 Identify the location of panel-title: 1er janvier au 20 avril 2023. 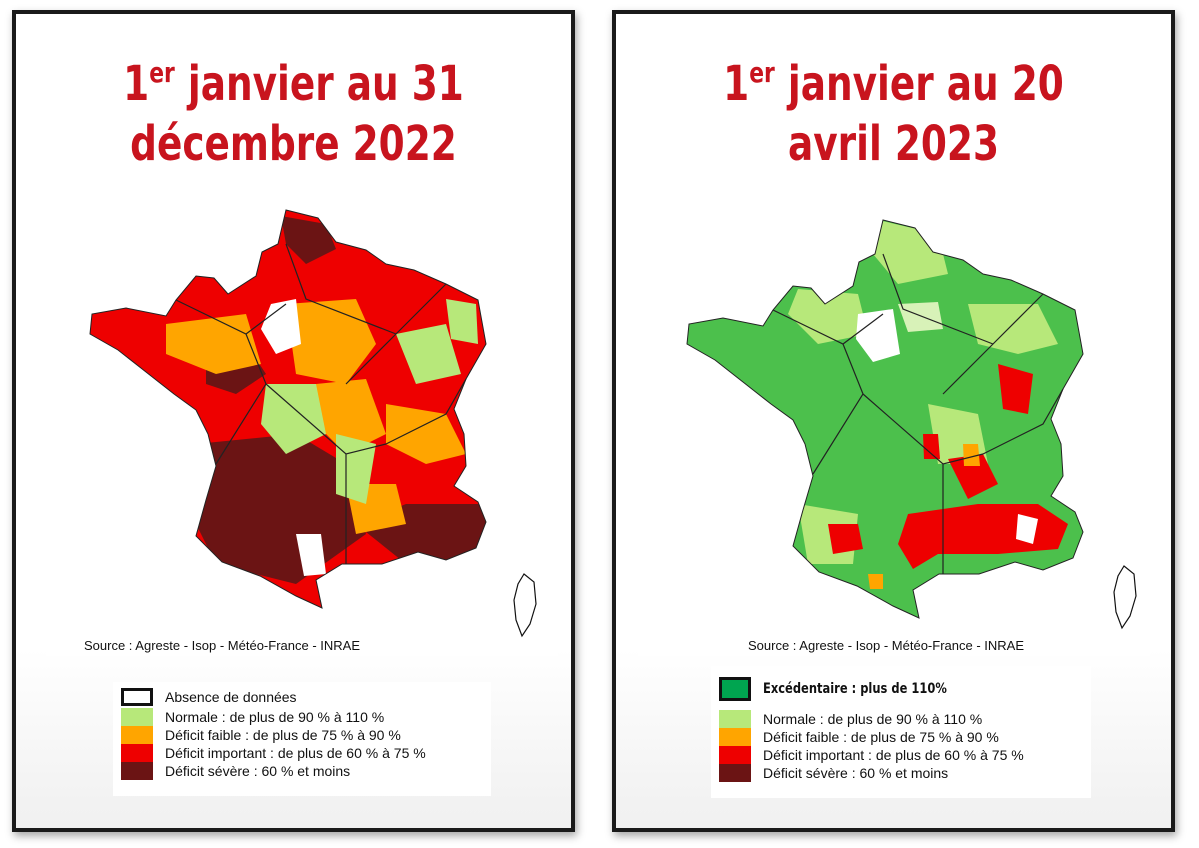
(893, 114).